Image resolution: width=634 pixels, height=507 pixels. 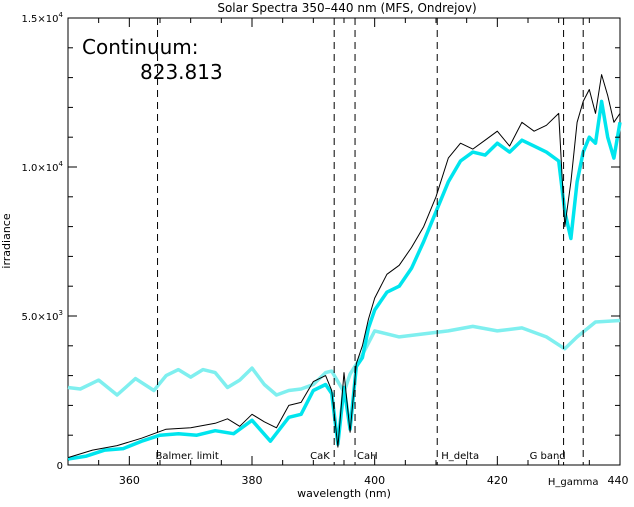 I want to click on marker-label: CaK, so click(x=320, y=456).